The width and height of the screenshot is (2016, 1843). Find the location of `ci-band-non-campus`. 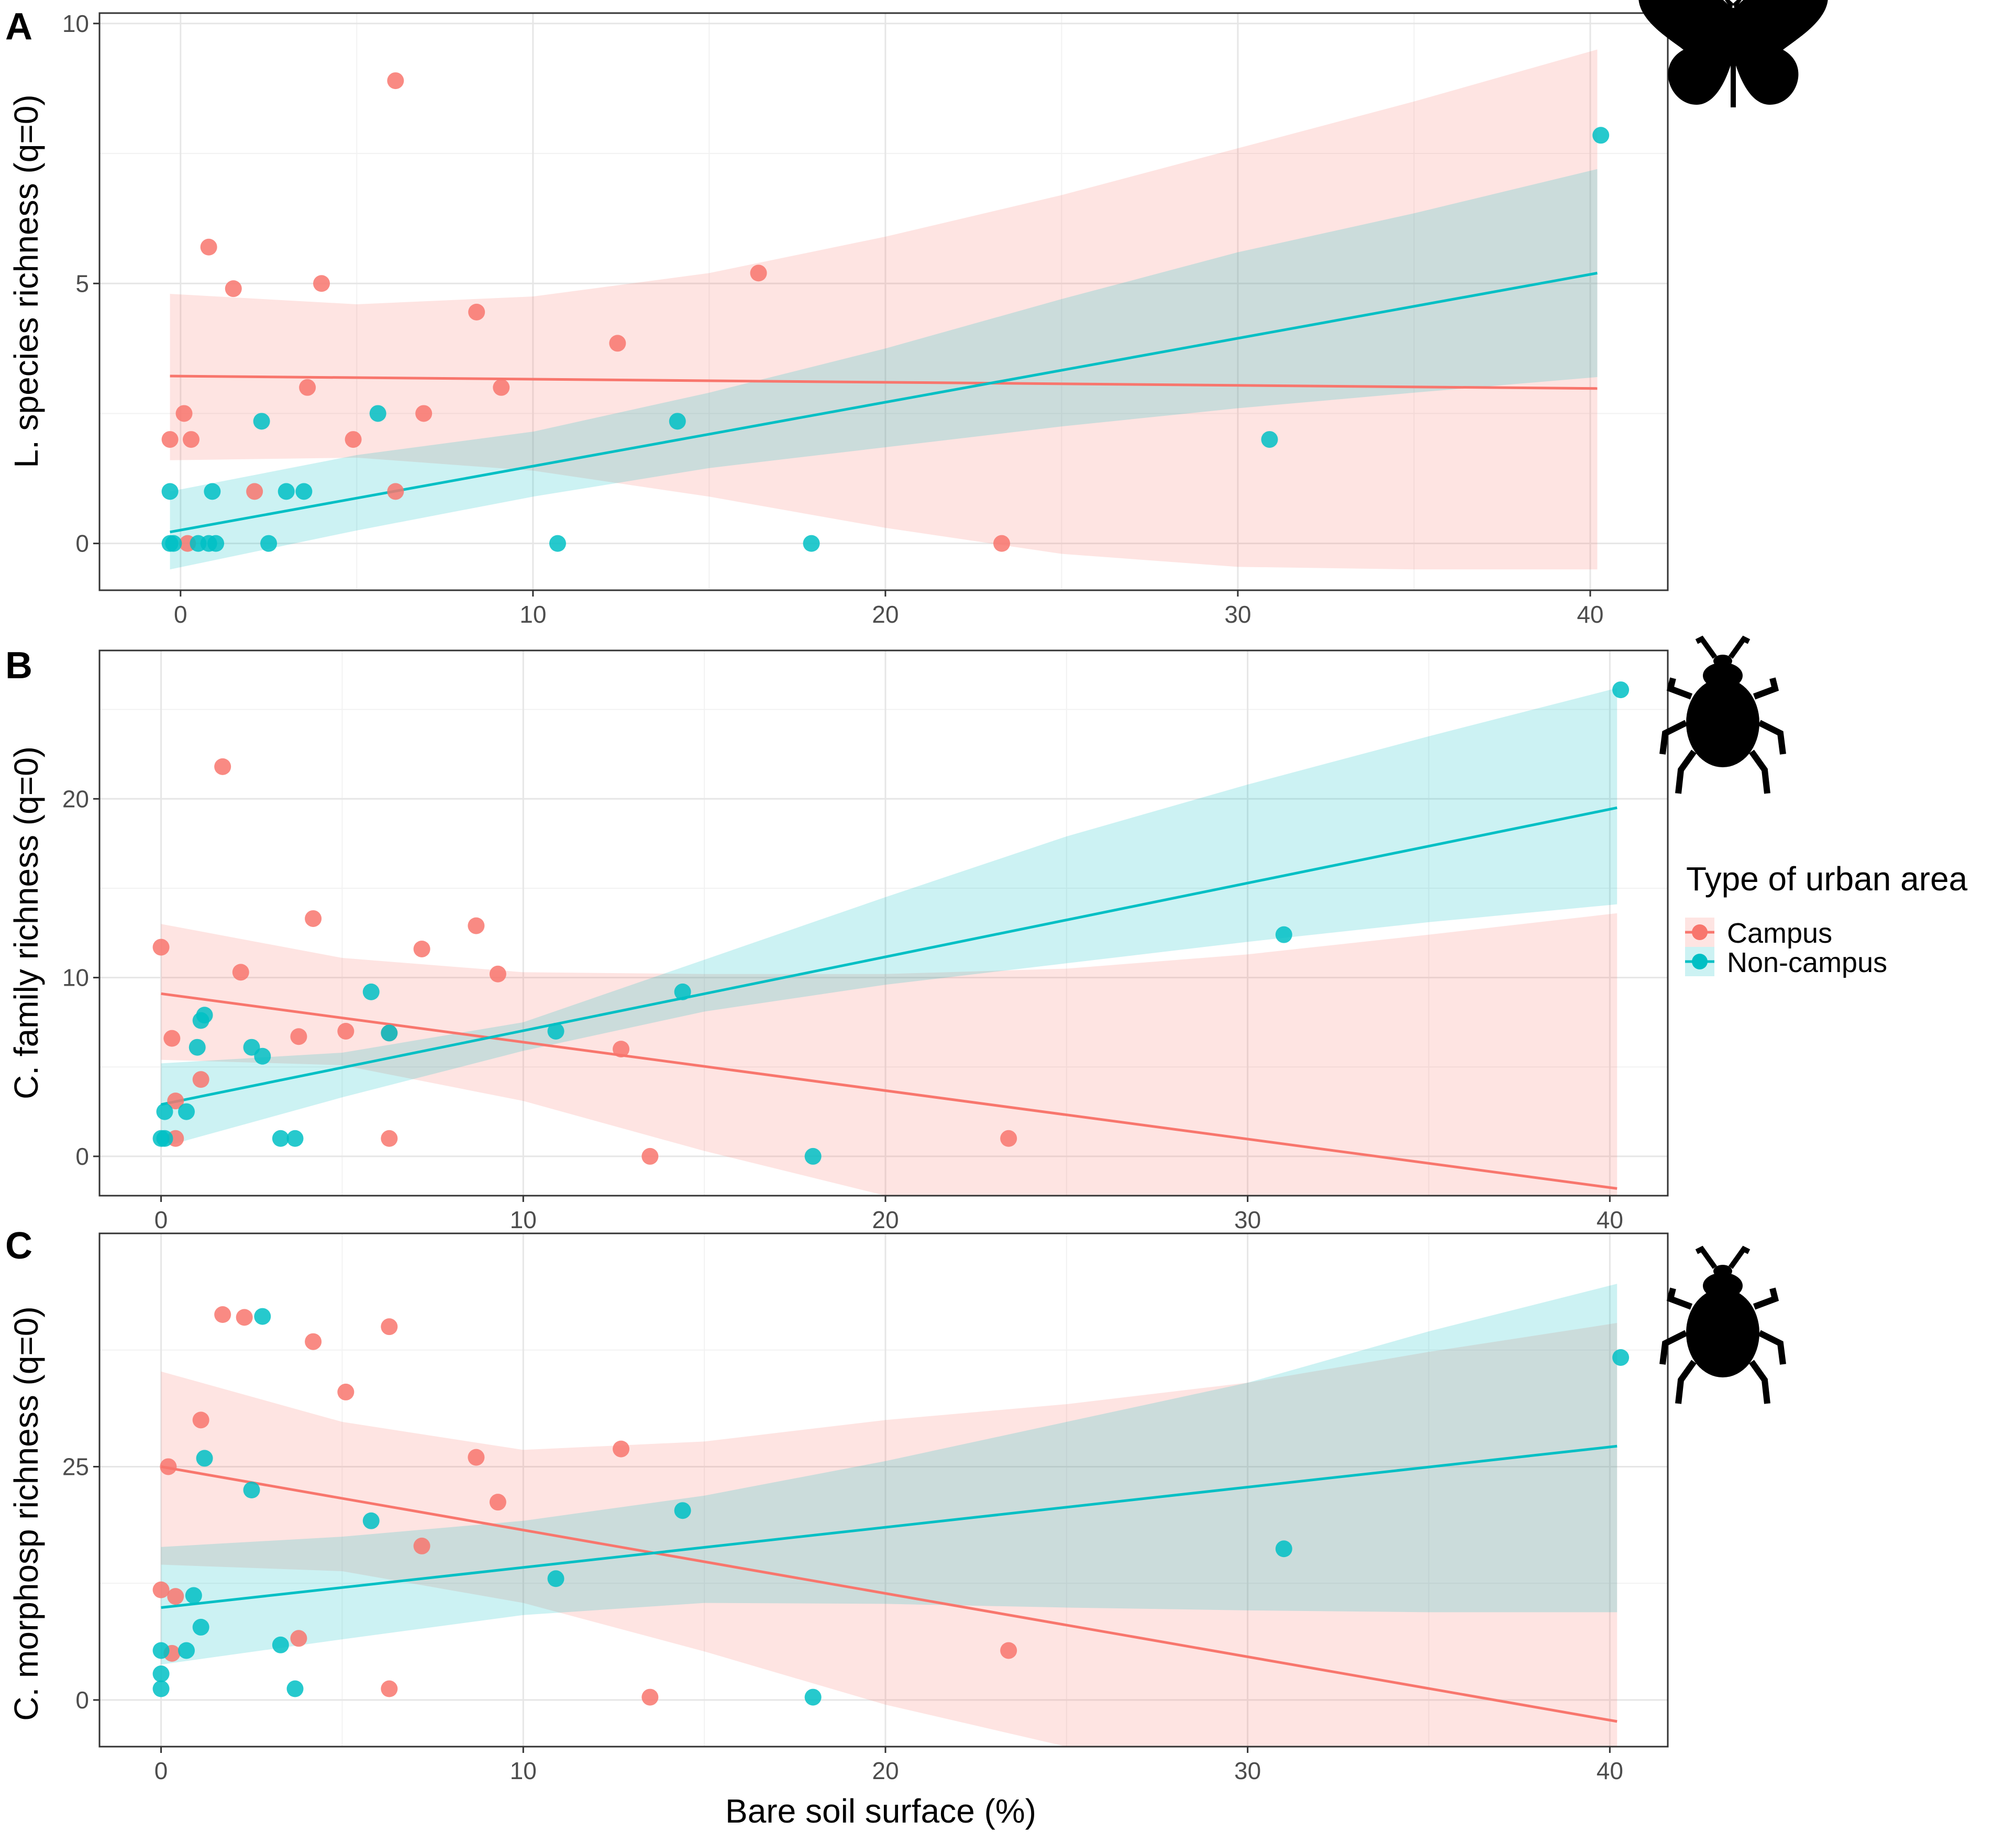

ci-band-non-campus is located at coordinates (890, 1474).